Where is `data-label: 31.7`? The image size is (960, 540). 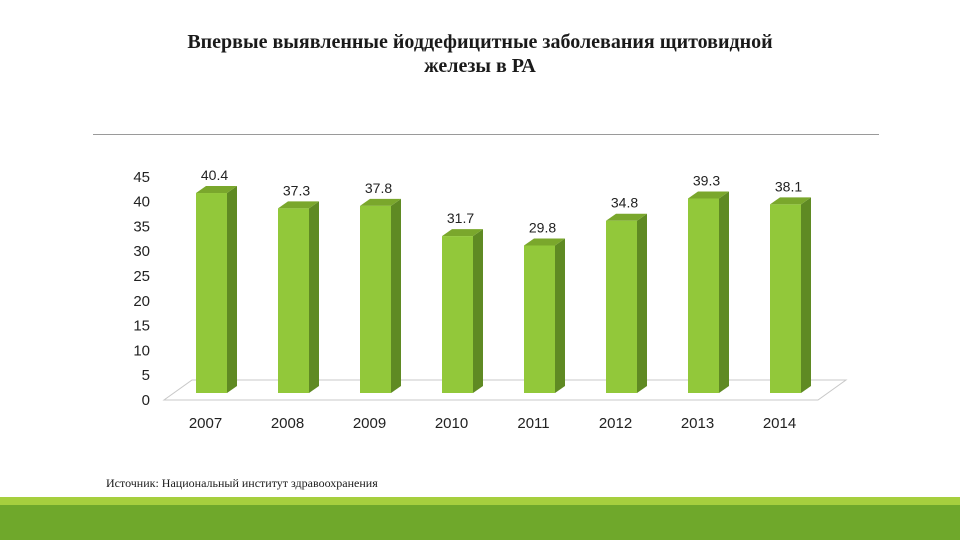
data-label: 31.7 is located at coordinates (460, 218).